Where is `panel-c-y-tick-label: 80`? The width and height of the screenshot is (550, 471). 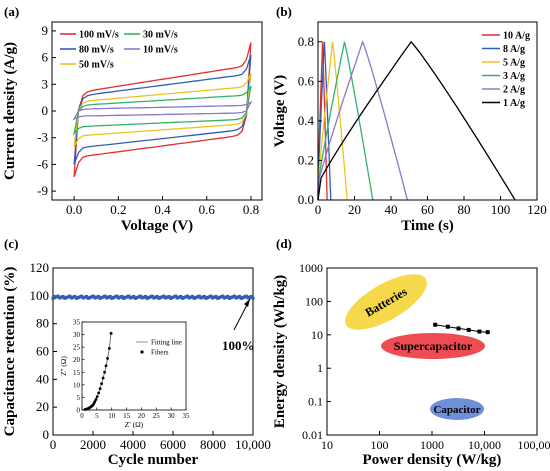 panel-c-y-tick-label: 80 is located at coordinates (42, 323).